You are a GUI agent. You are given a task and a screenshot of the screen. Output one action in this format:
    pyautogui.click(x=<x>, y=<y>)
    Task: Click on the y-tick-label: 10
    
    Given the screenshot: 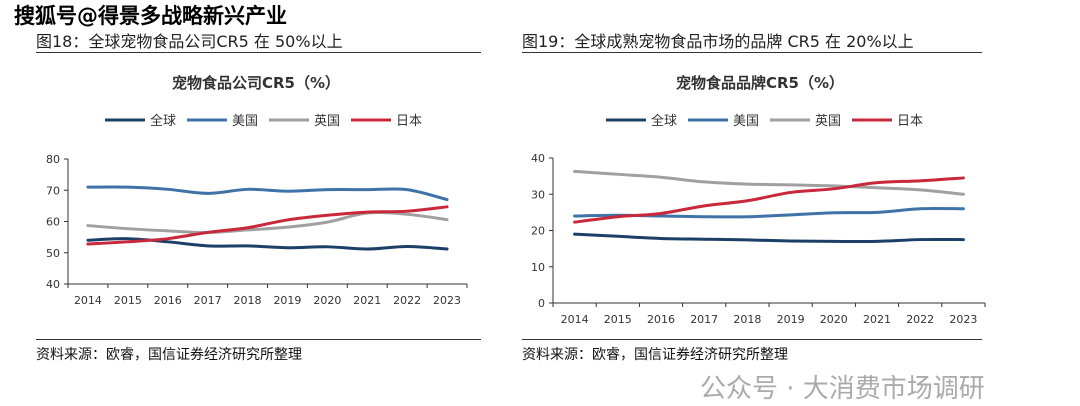 What is the action you would take?
    pyautogui.click(x=538, y=267)
    